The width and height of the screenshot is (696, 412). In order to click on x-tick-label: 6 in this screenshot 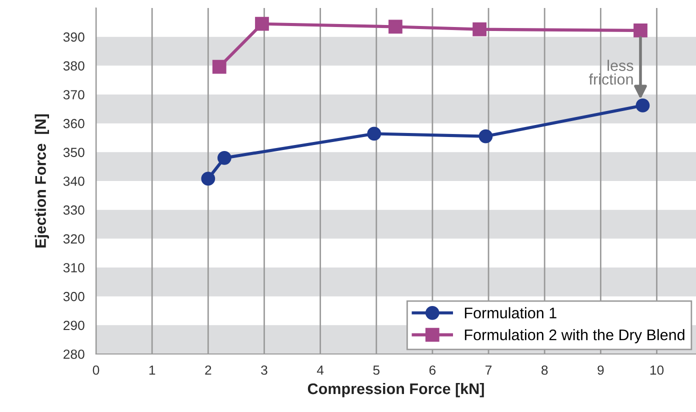, I will do `click(432, 370)`.